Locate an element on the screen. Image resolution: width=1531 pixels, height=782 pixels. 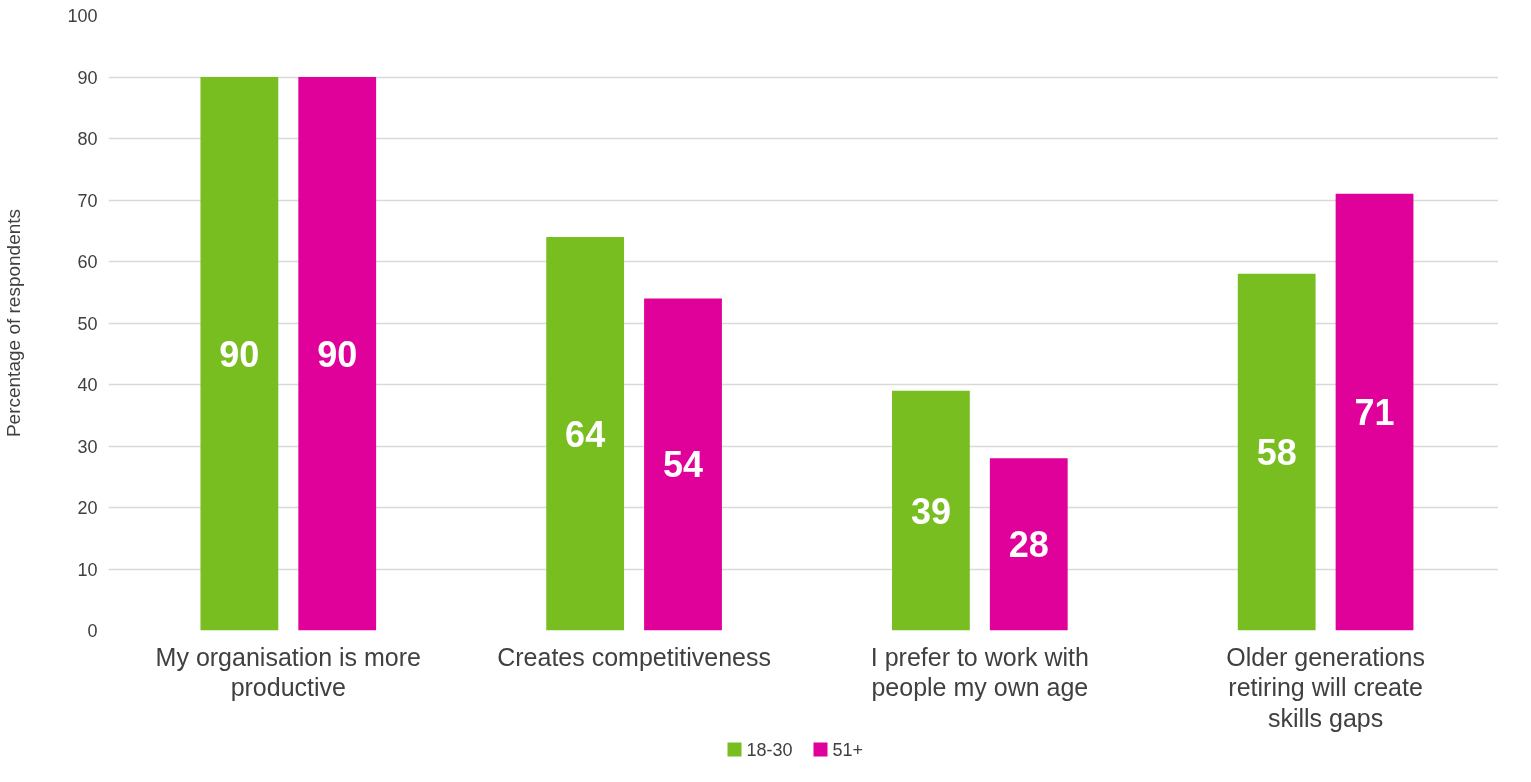
y-tick-label: 40 is located at coordinates (87, 385).